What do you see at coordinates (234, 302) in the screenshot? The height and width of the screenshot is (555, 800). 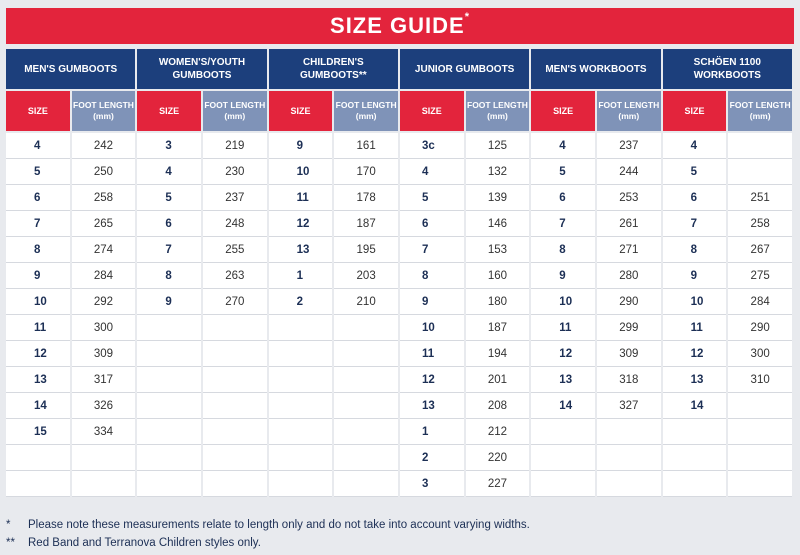 I see `foot-length-cell: 270` at bounding box center [234, 302].